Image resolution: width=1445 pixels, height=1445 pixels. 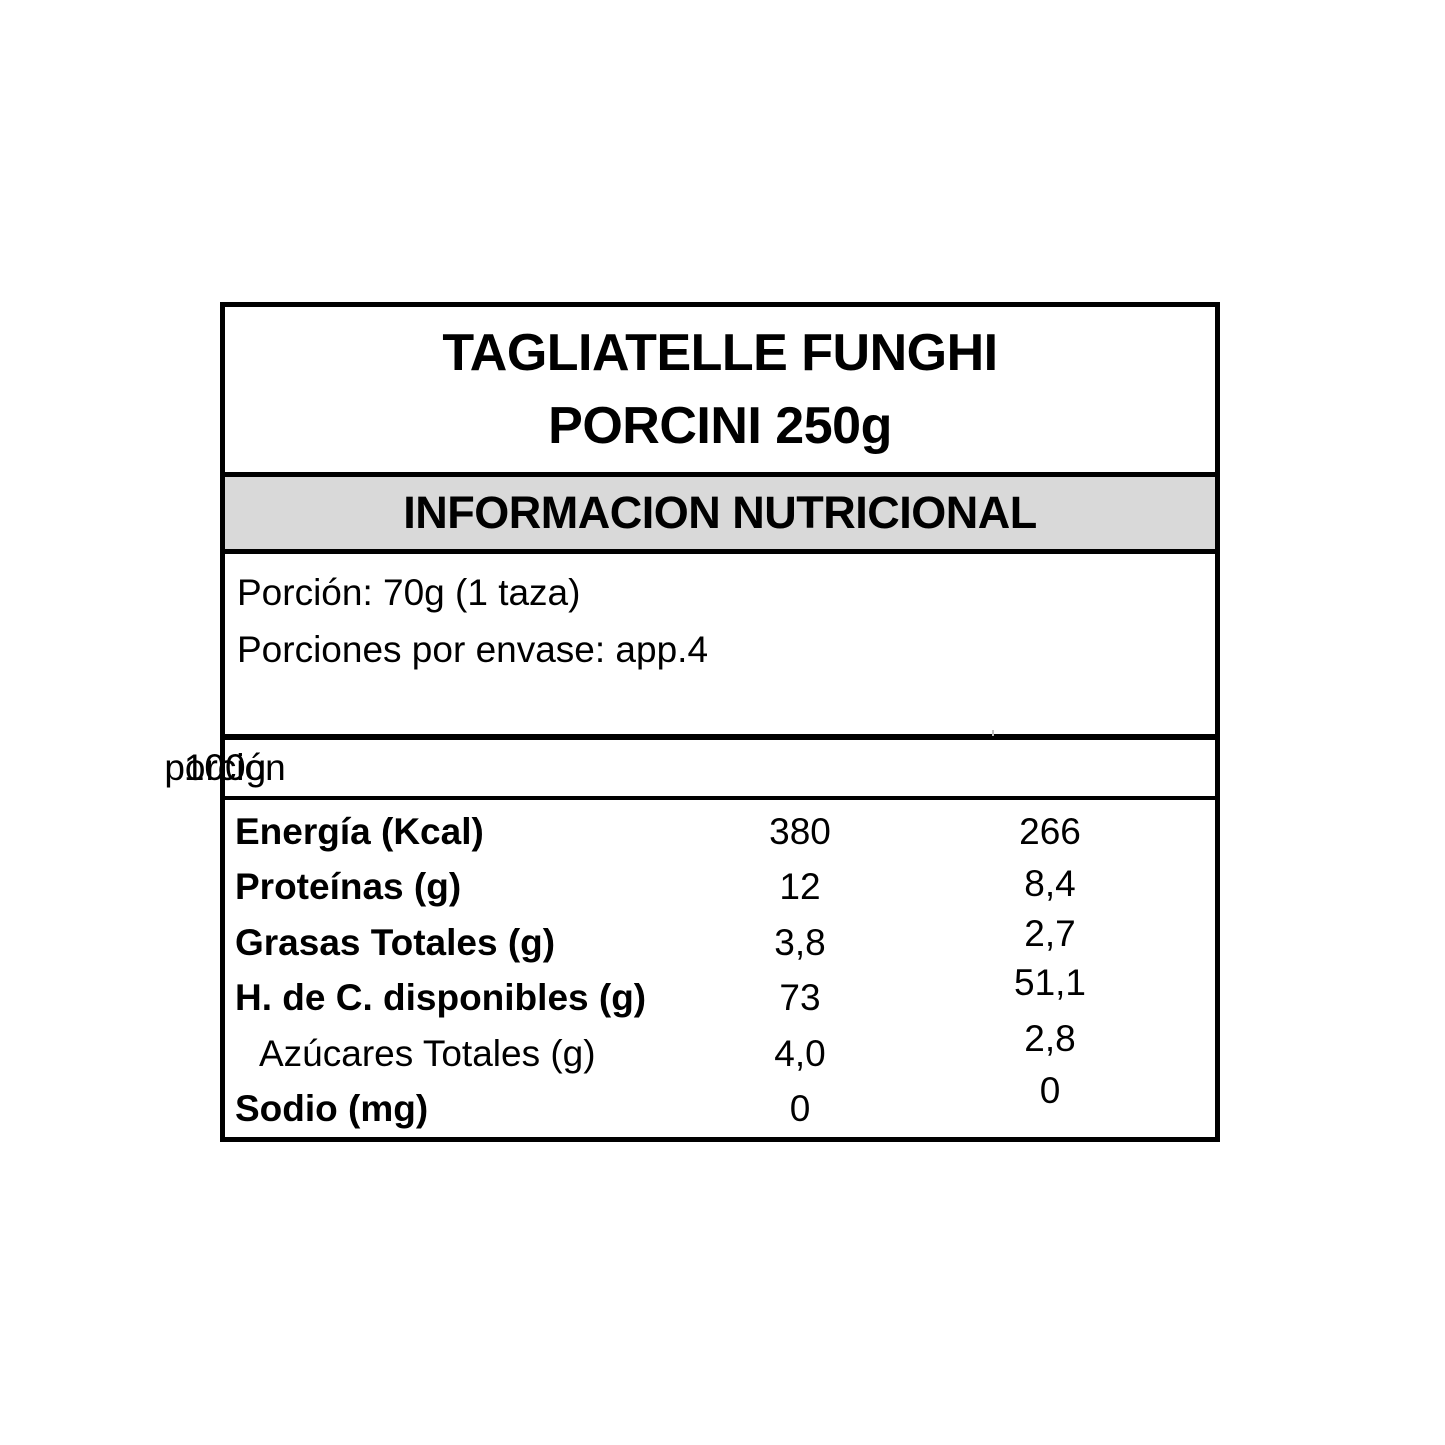 I want to click on column-header-100g: 100g, so click(x=225, y=767).